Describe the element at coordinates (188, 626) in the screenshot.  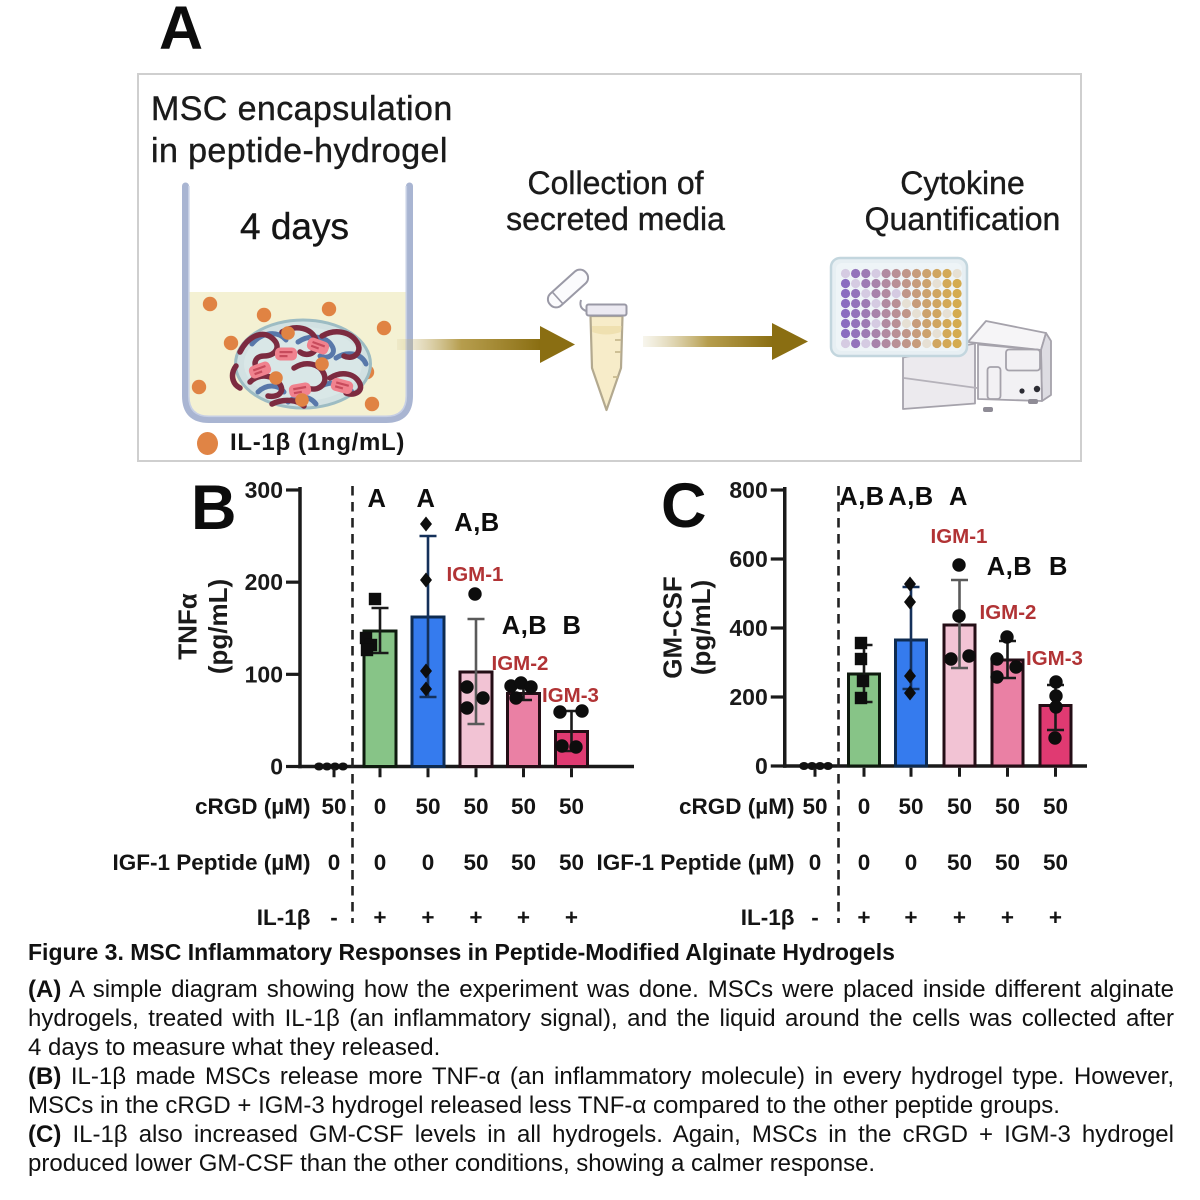
I see `svg-text: TNFα` at that location.